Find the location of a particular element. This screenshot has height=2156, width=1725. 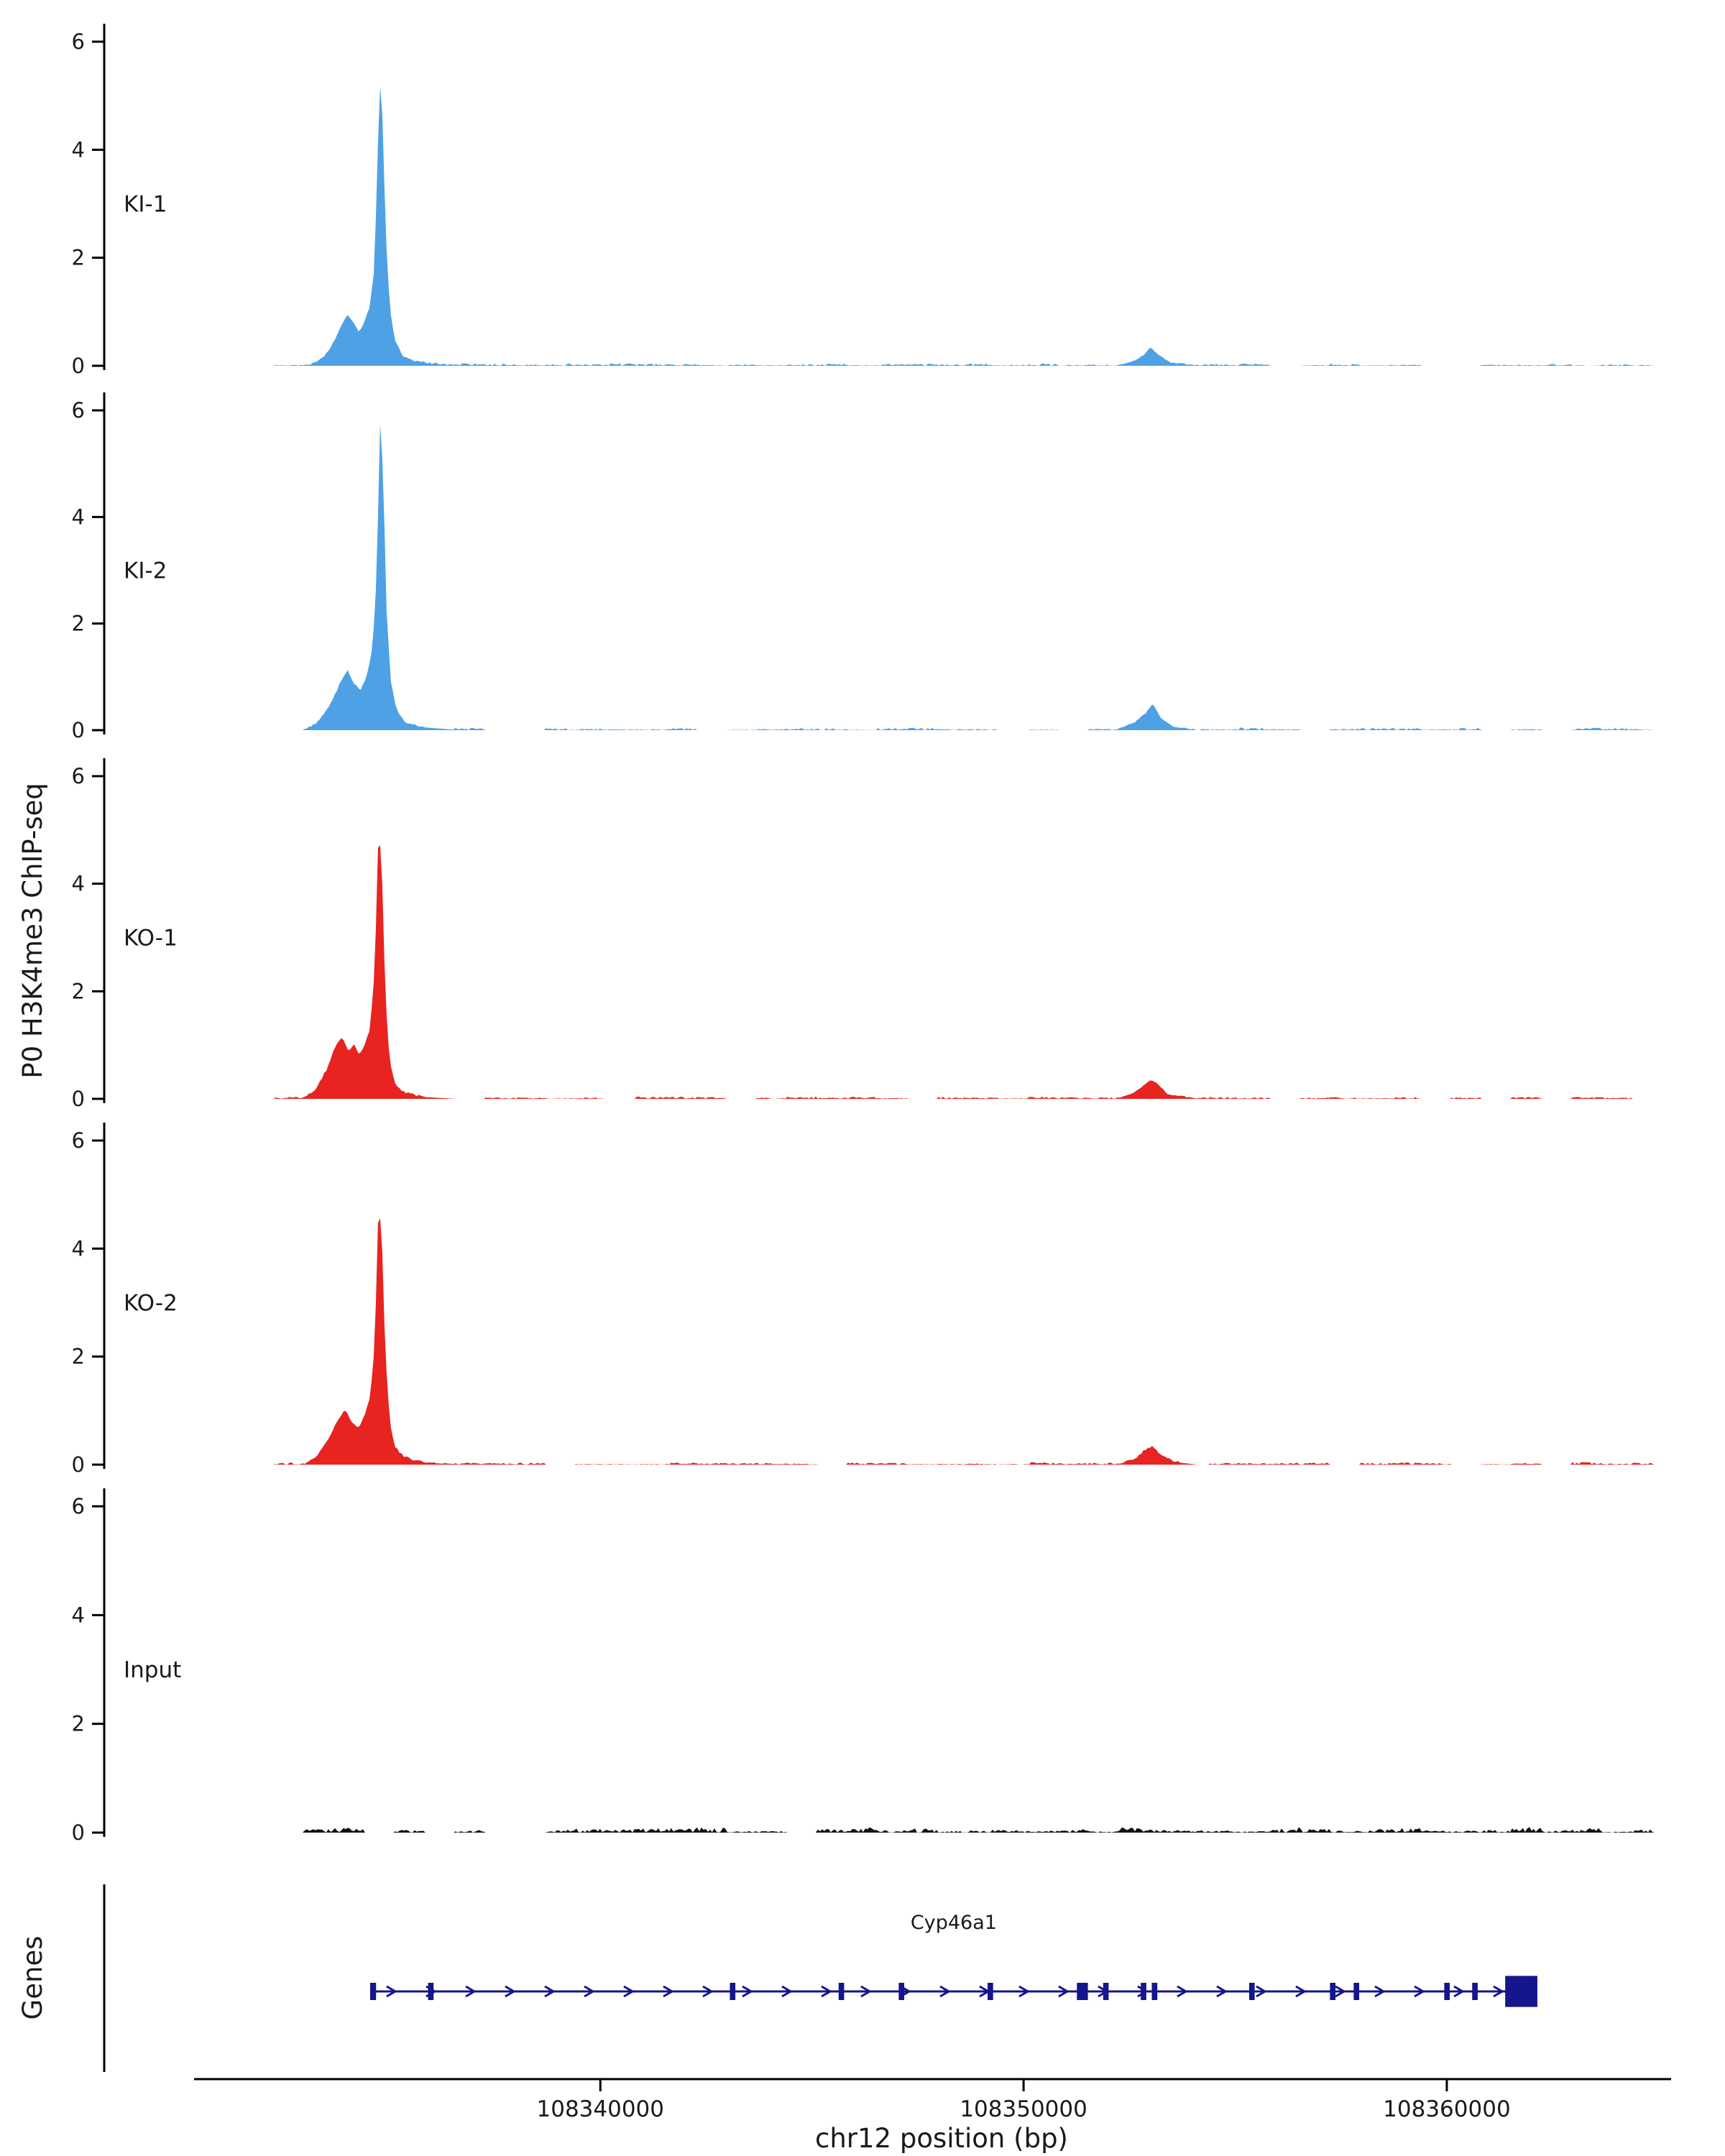

track-label-KI-1: KI-1 is located at coordinates (145, 205).